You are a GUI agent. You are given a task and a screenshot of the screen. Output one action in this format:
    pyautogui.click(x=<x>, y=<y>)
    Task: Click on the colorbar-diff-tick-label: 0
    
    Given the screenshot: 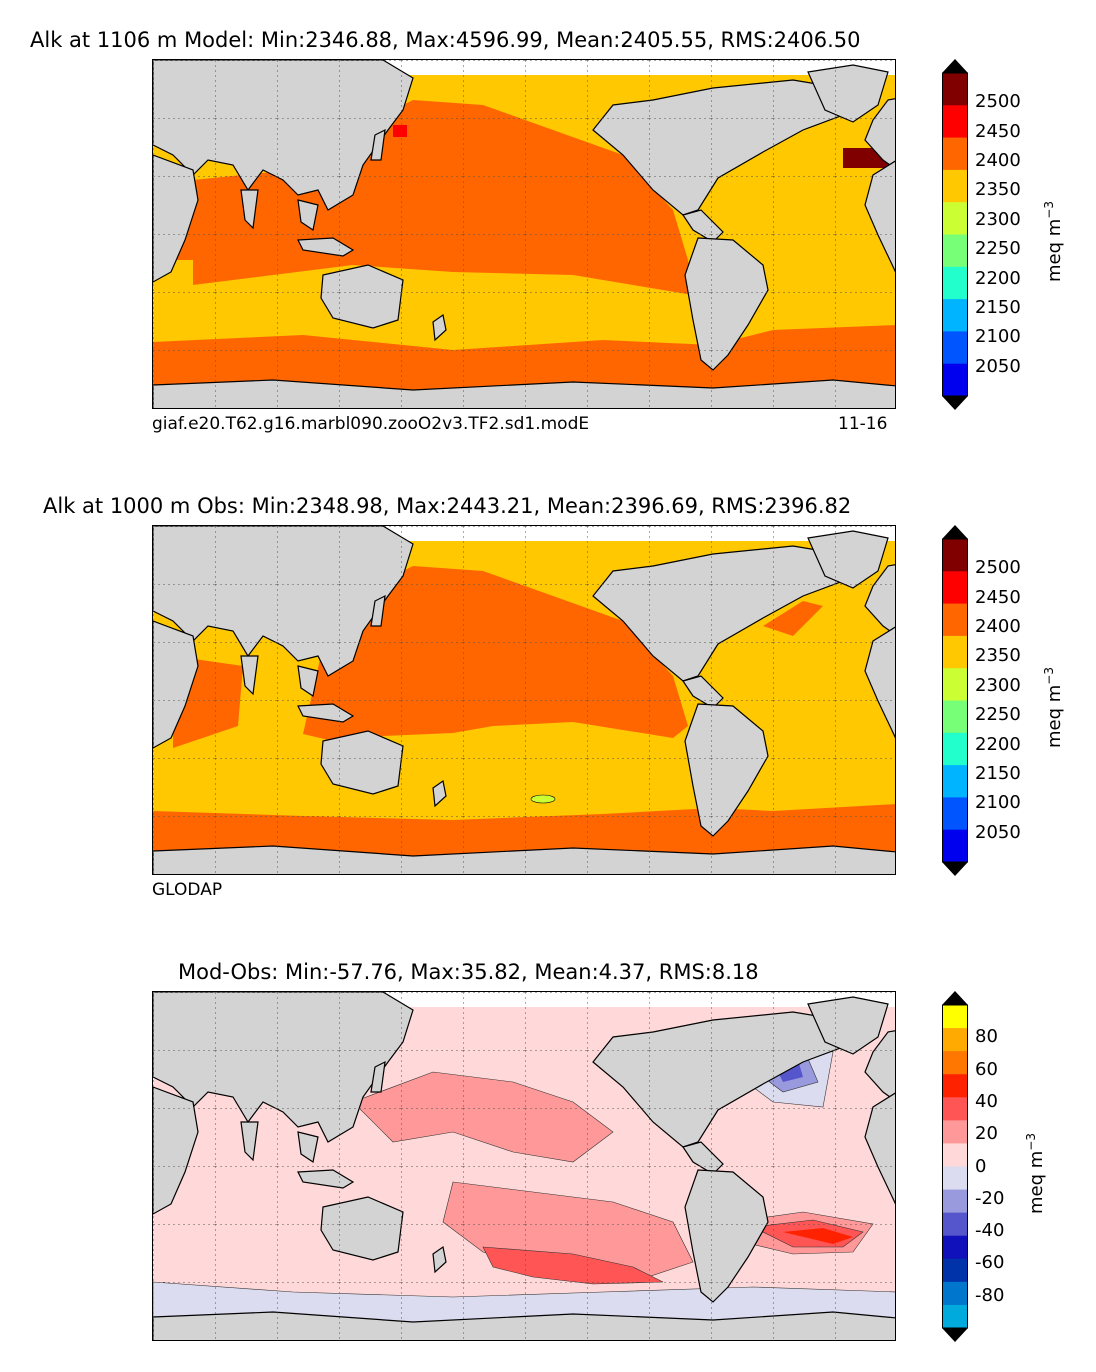 What is the action you would take?
    pyautogui.click(x=981, y=1166)
    